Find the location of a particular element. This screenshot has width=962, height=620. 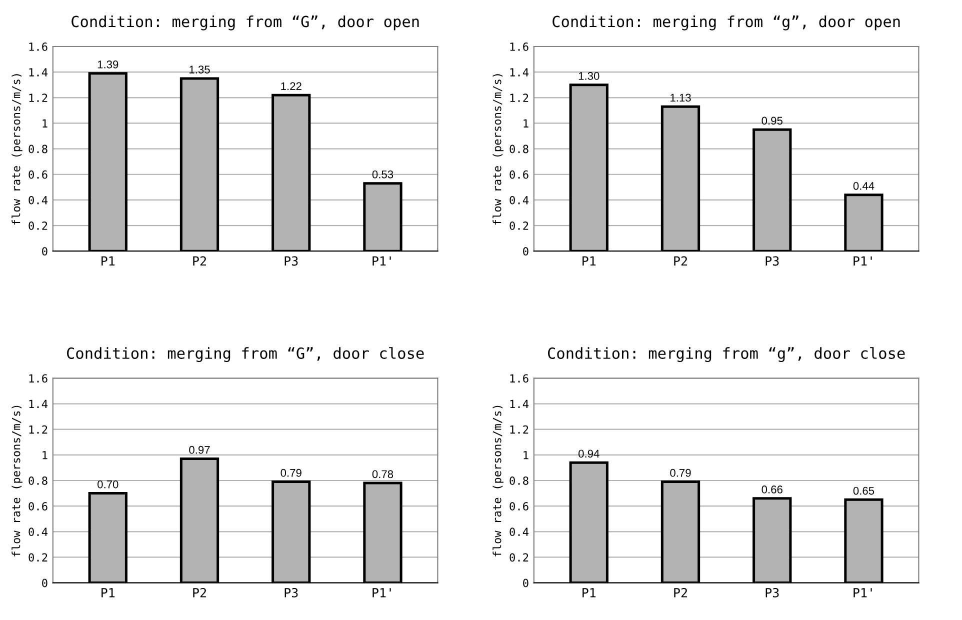

data-label: 0.94 is located at coordinates (589, 454).